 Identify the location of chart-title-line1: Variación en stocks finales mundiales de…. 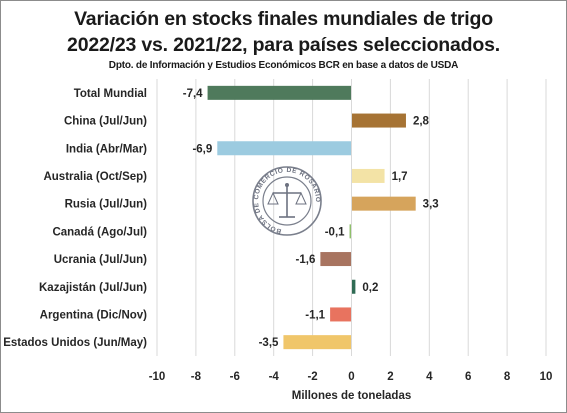
(283, 19).